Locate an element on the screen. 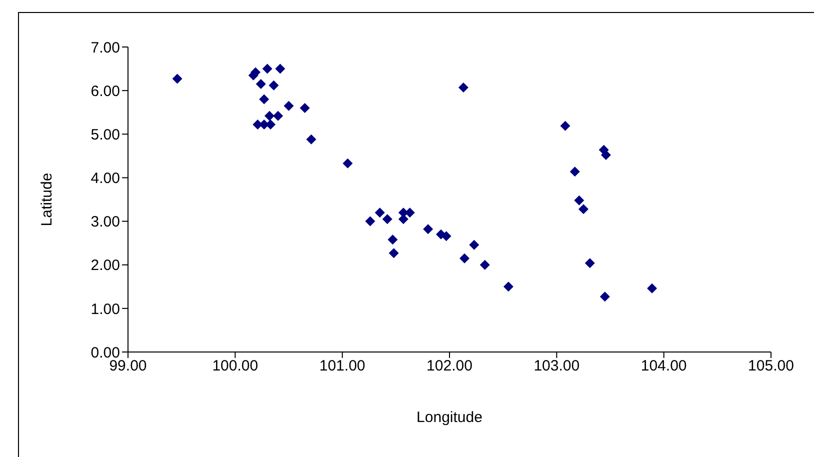 Image resolution: width=814 pixels, height=457 pixels. x-tick-label: 104.00 is located at coordinates (663, 366).